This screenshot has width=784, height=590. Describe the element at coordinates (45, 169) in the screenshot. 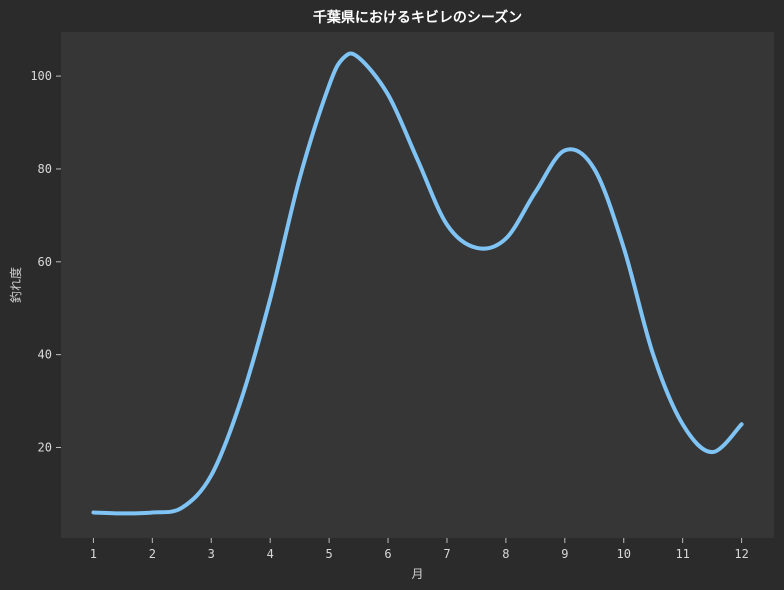

I see `y-tick-label: 80` at that location.